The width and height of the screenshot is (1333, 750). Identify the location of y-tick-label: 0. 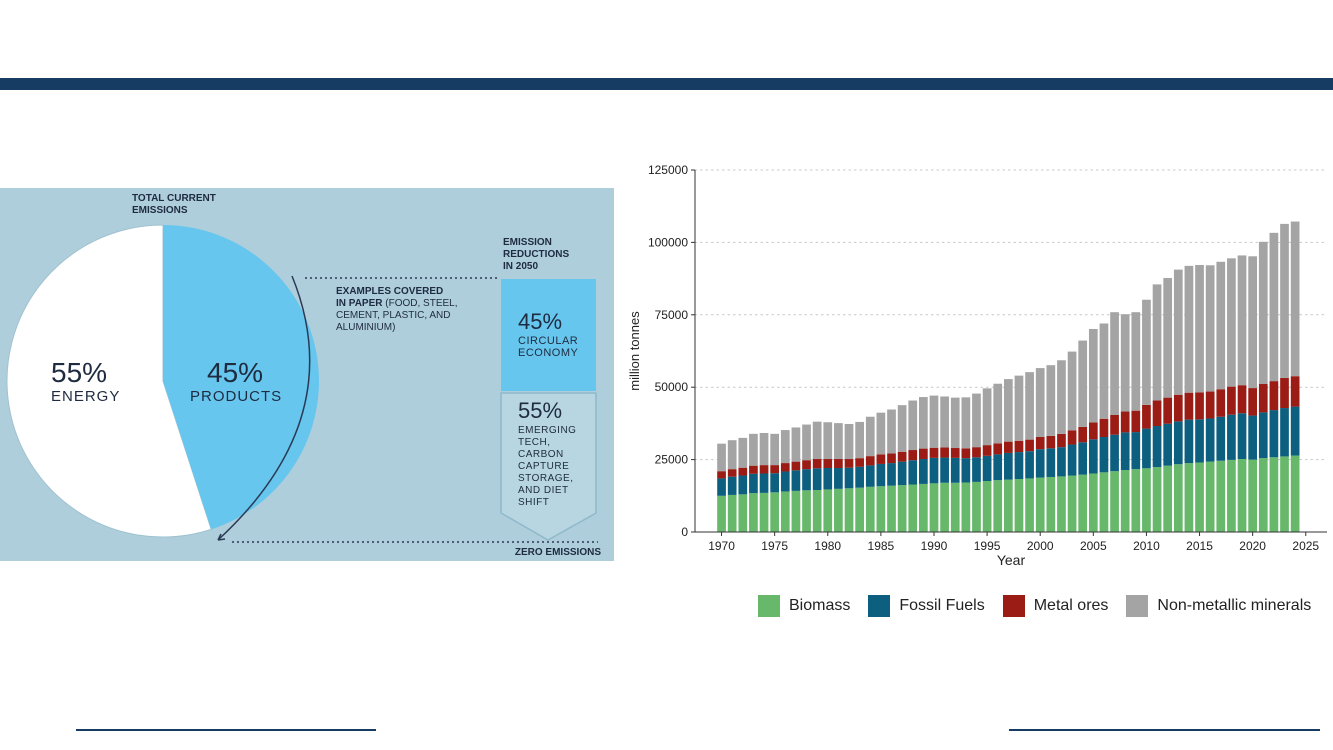
(684, 532).